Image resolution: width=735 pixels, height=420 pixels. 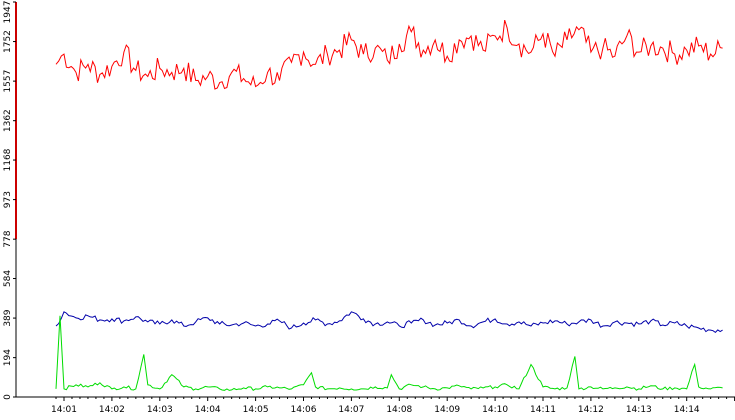 I want to click on x-tick-label: 14:09, so click(x=447, y=410).